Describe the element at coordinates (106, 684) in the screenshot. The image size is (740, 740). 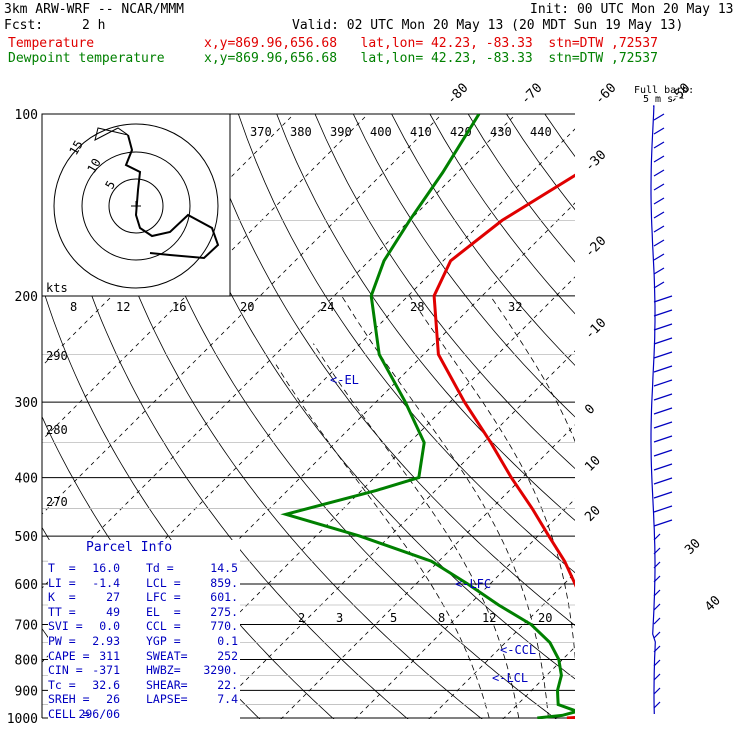
I see `parcel-info-cell: 32.6` at that location.